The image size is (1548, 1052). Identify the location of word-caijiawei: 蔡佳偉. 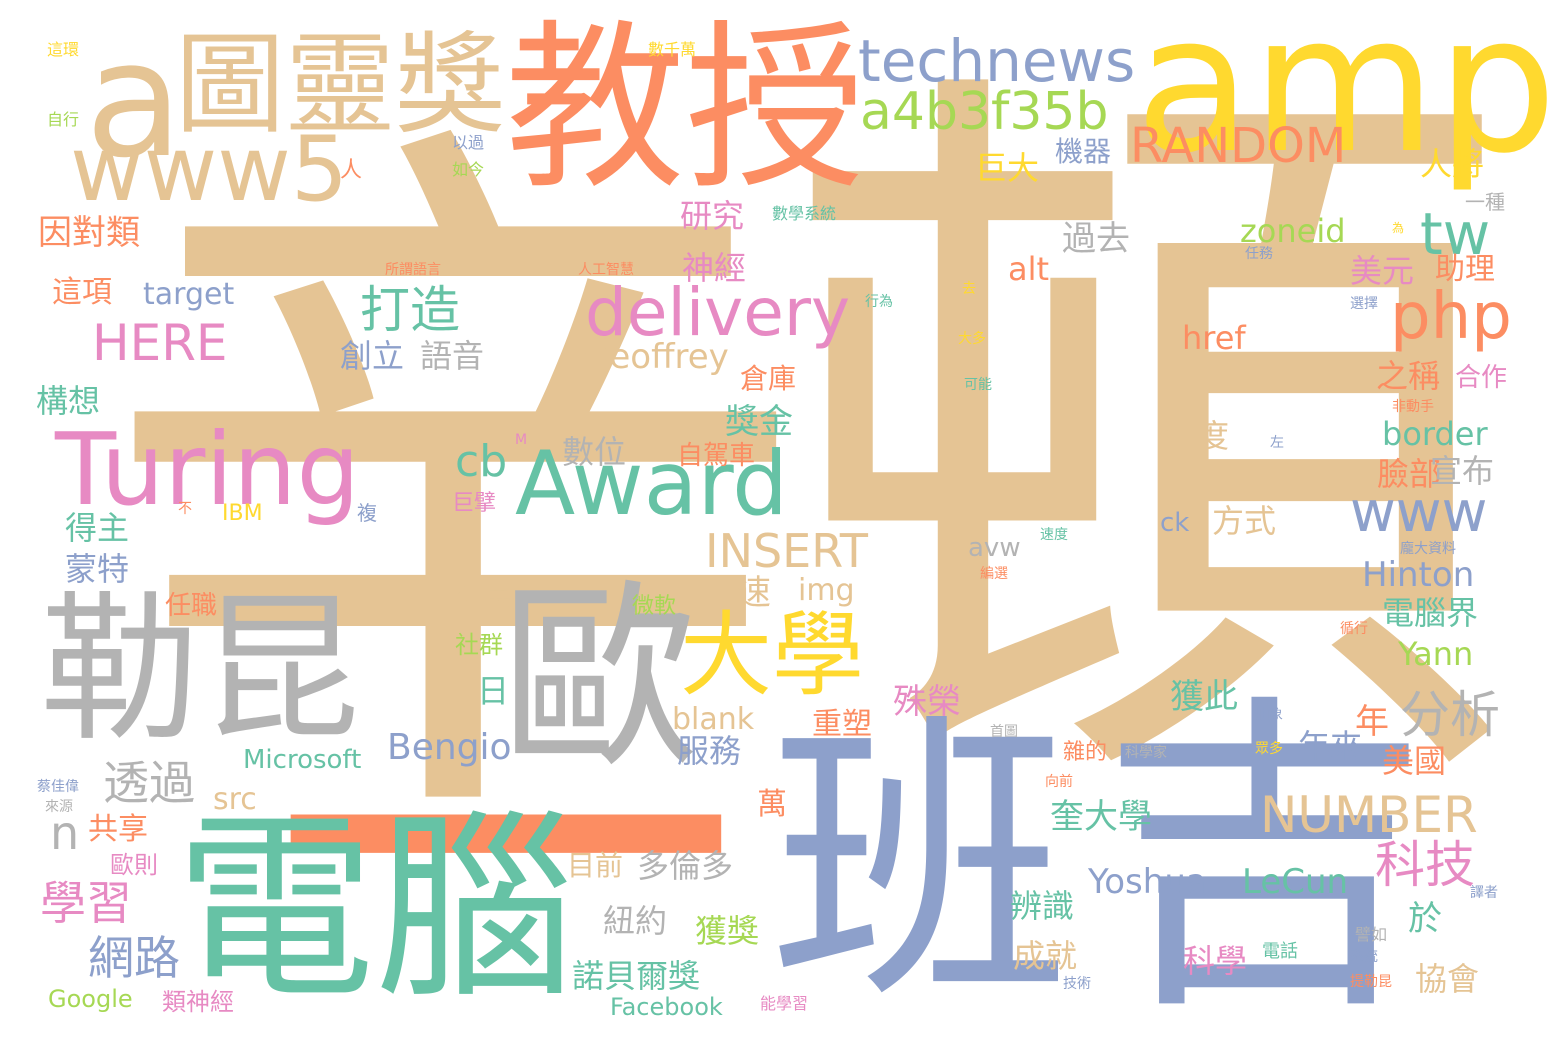
(58, 787).